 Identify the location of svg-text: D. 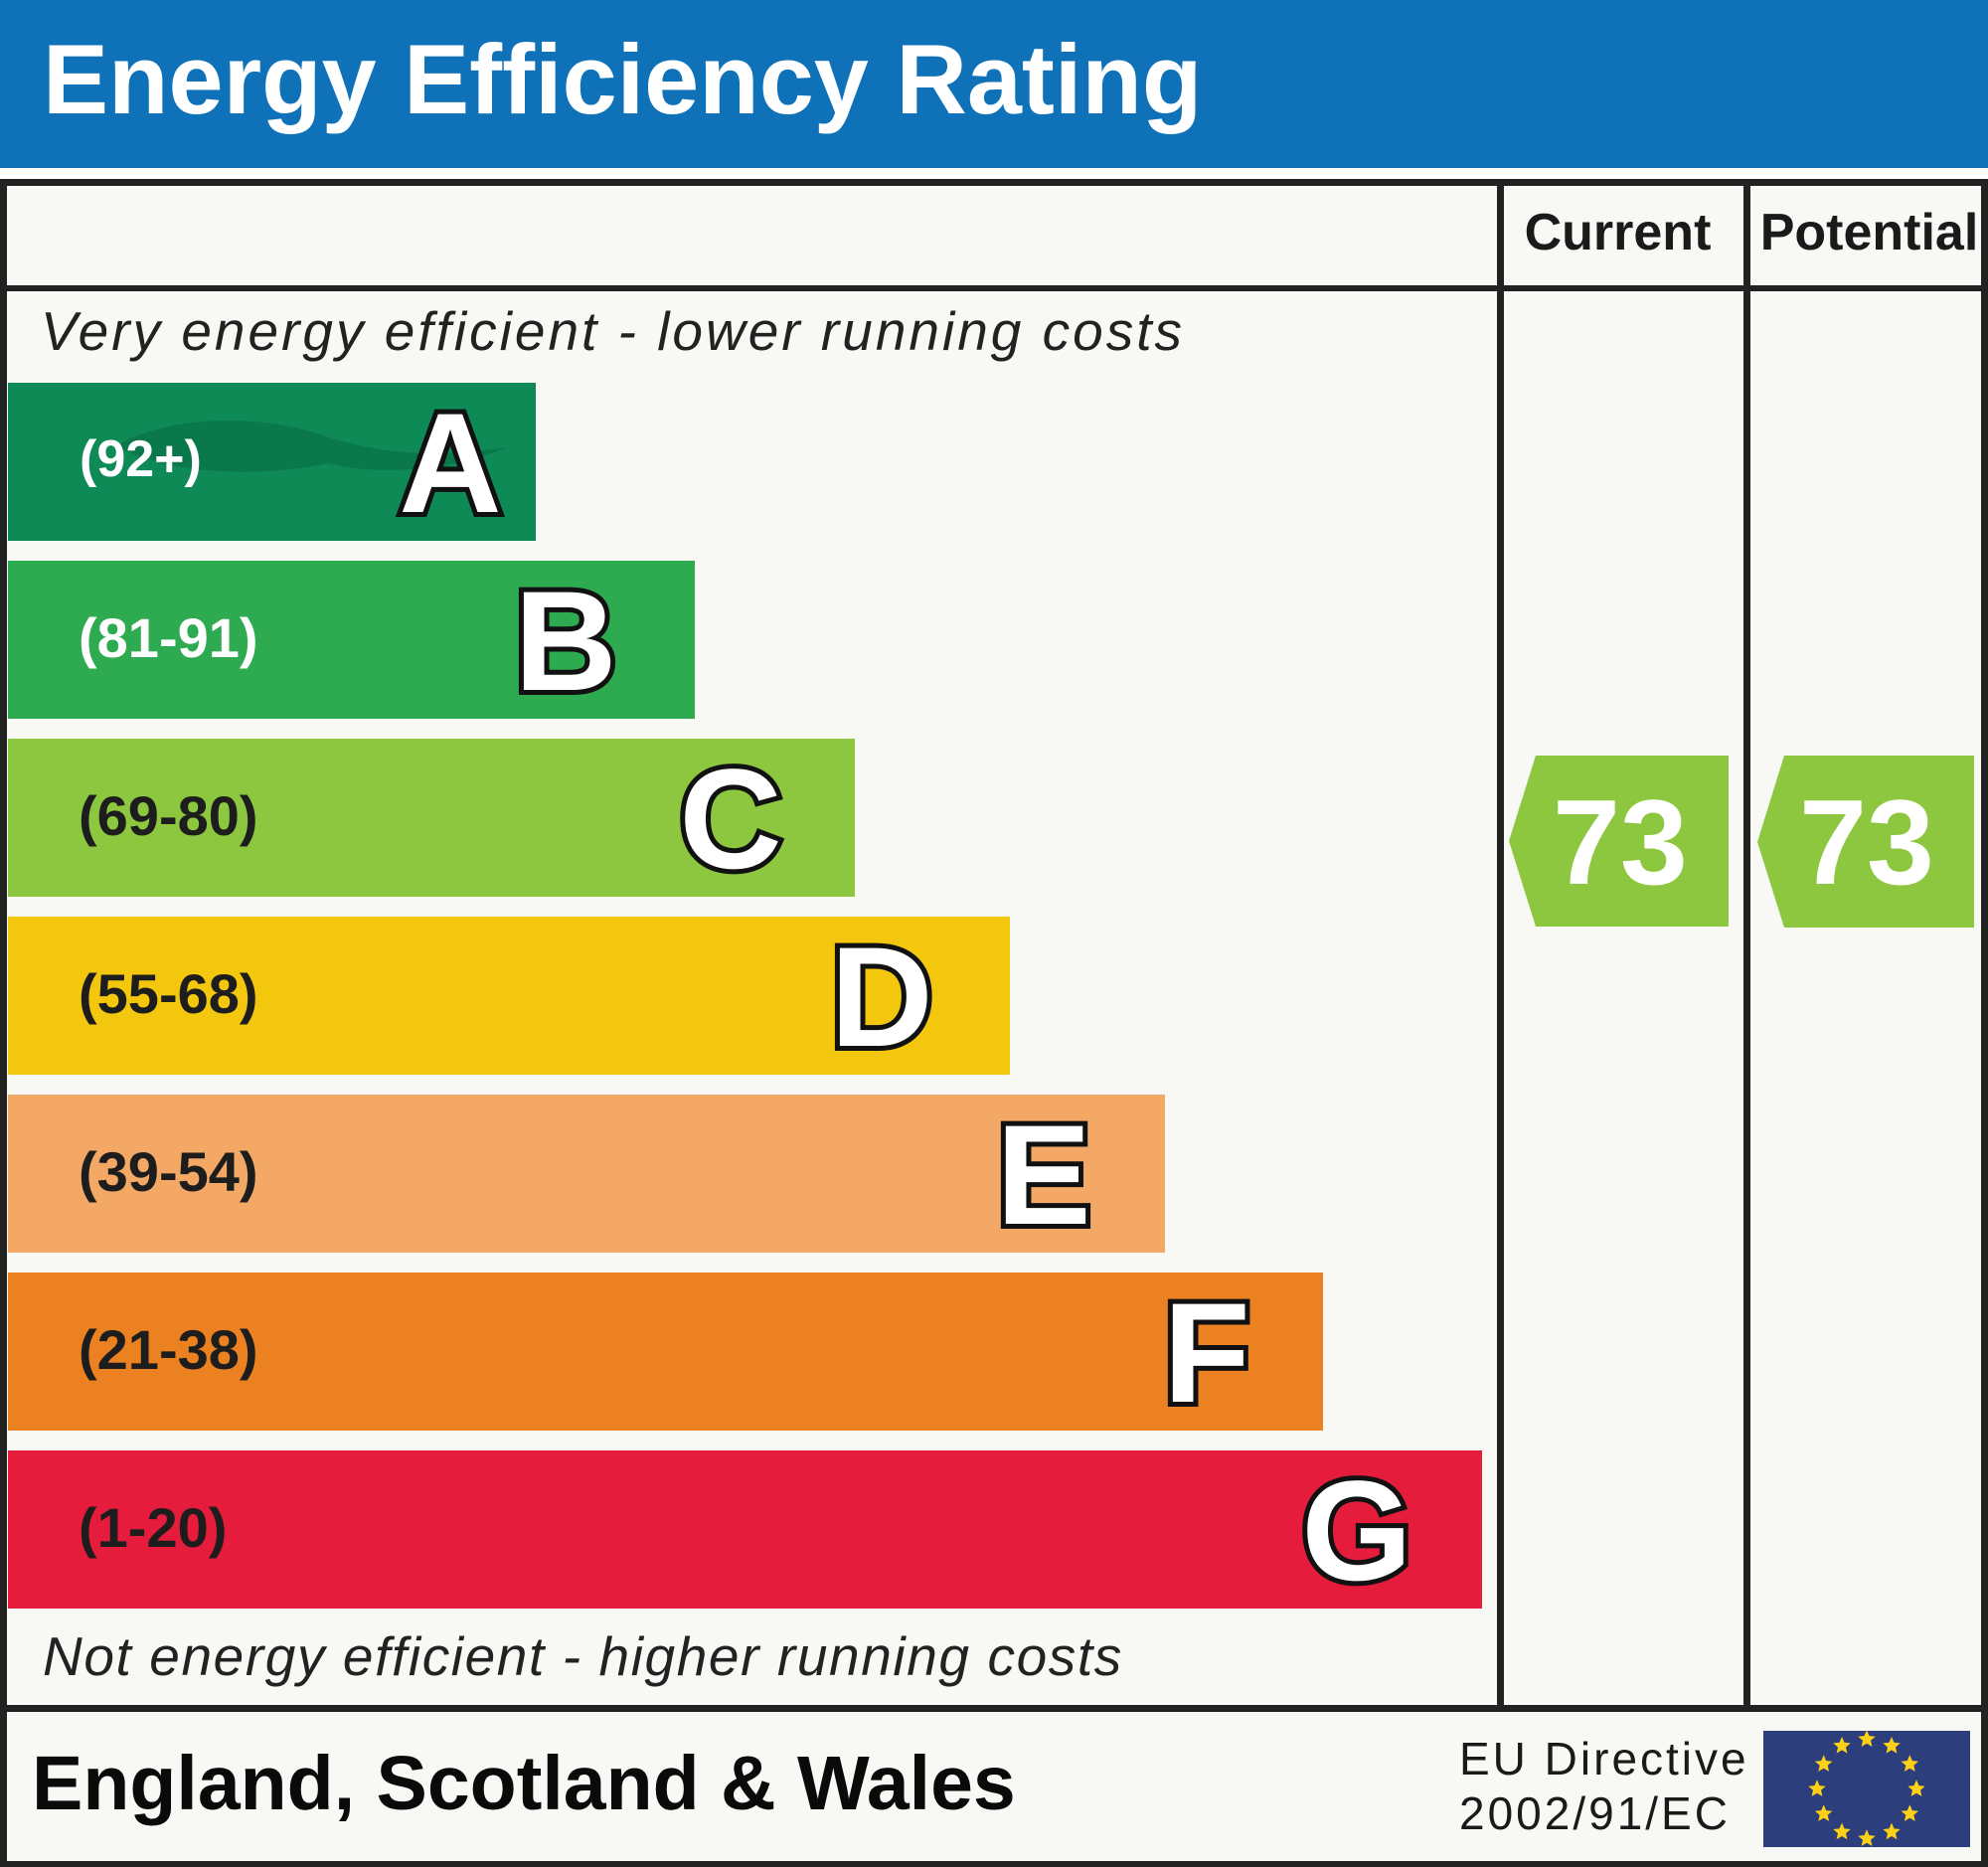
(881, 998).